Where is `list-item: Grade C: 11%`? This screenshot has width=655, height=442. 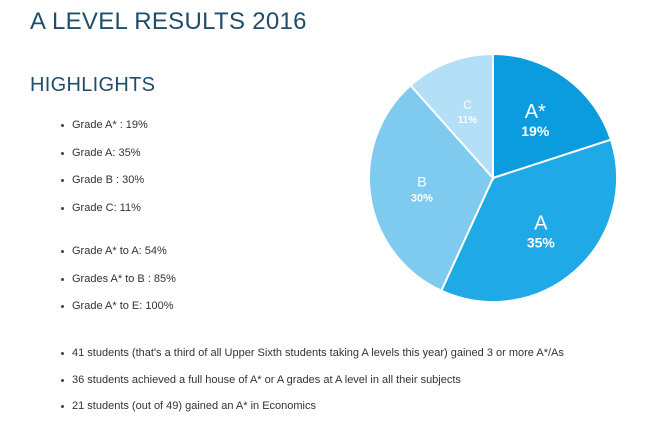 list-item: Grade C: 11% is located at coordinates (104, 216).